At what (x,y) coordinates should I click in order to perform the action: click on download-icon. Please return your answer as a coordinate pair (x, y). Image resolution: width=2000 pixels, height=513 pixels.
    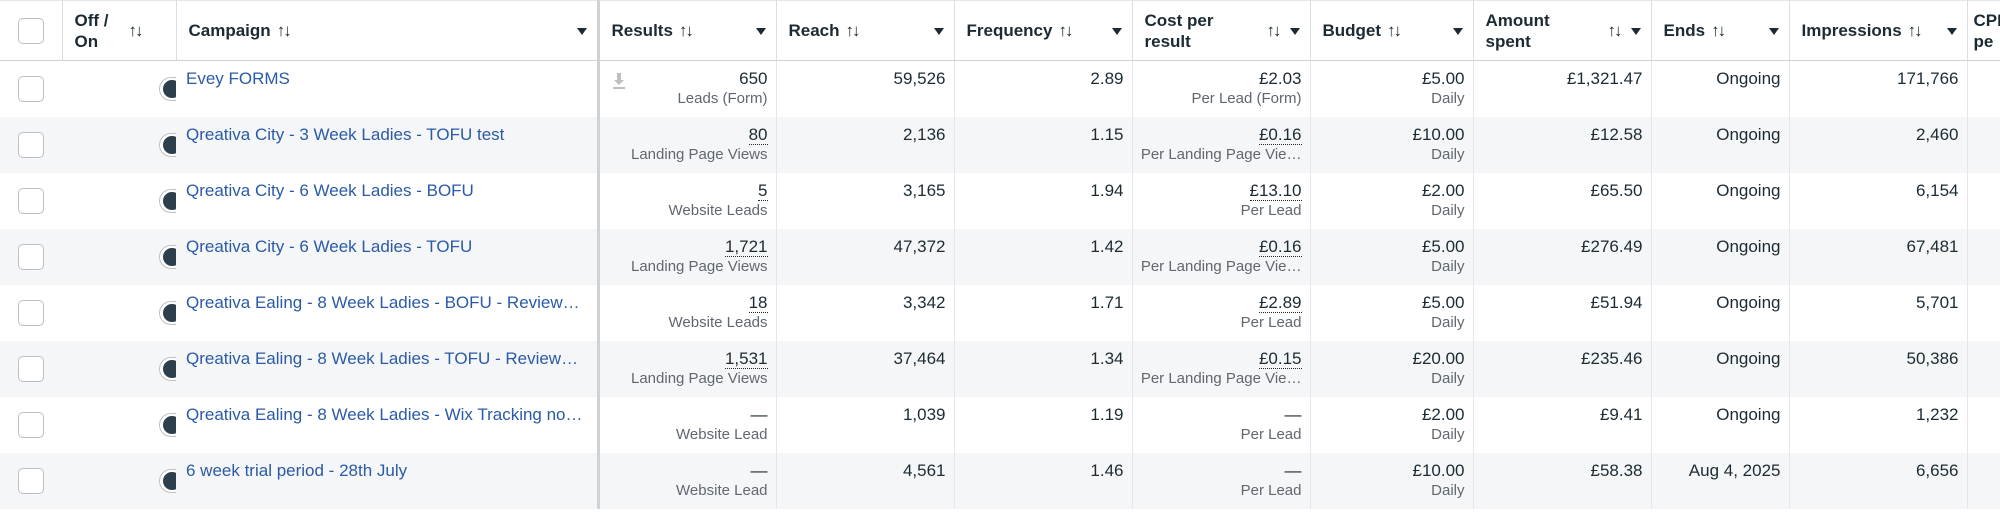
    Looking at the image, I should click on (619, 81).